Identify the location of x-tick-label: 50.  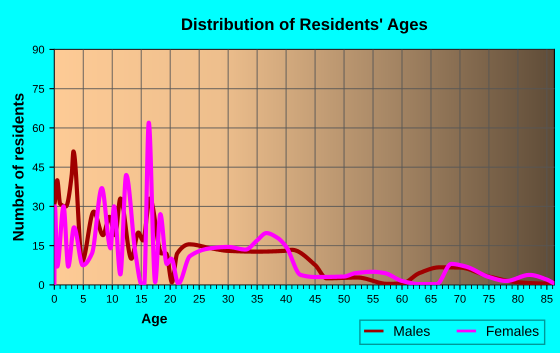
(344, 298).